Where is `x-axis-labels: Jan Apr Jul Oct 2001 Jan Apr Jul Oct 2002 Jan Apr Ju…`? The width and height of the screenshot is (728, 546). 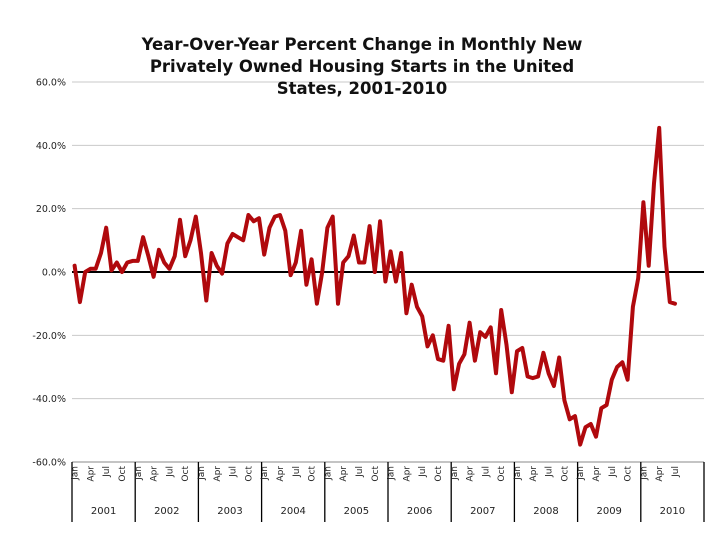
x-axis-labels: Jan Apr Jul Oct 2001 Jan Apr Jul Oct 2002 Jan Apr Ju… is located at coordinates (378, 491).